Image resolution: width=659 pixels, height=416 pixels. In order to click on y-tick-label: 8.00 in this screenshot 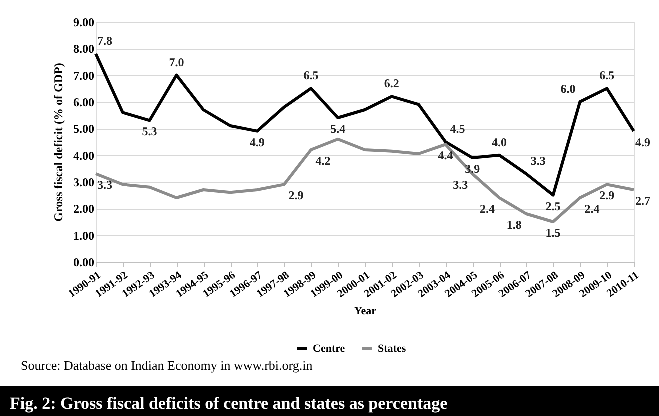, I will do `click(84, 49)`.